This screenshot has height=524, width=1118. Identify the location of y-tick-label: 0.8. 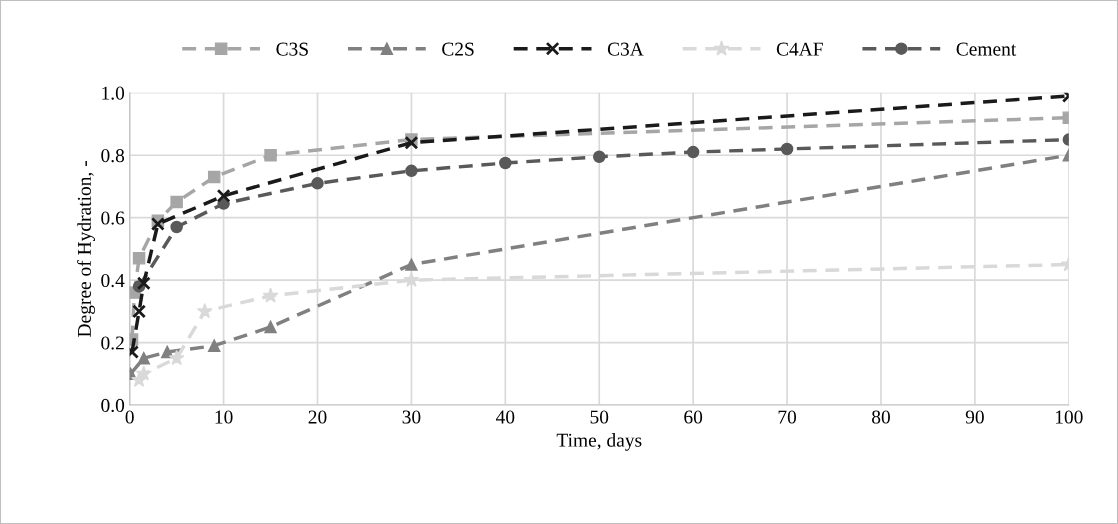
(113, 156).